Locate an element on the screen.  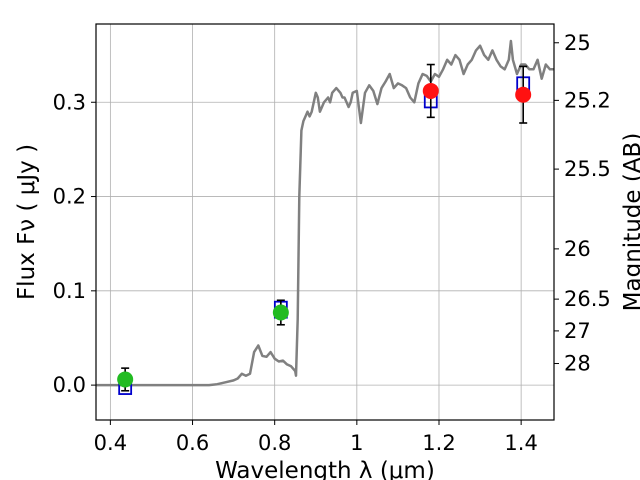
y2-tick-label: 28 is located at coordinates (577, 364).